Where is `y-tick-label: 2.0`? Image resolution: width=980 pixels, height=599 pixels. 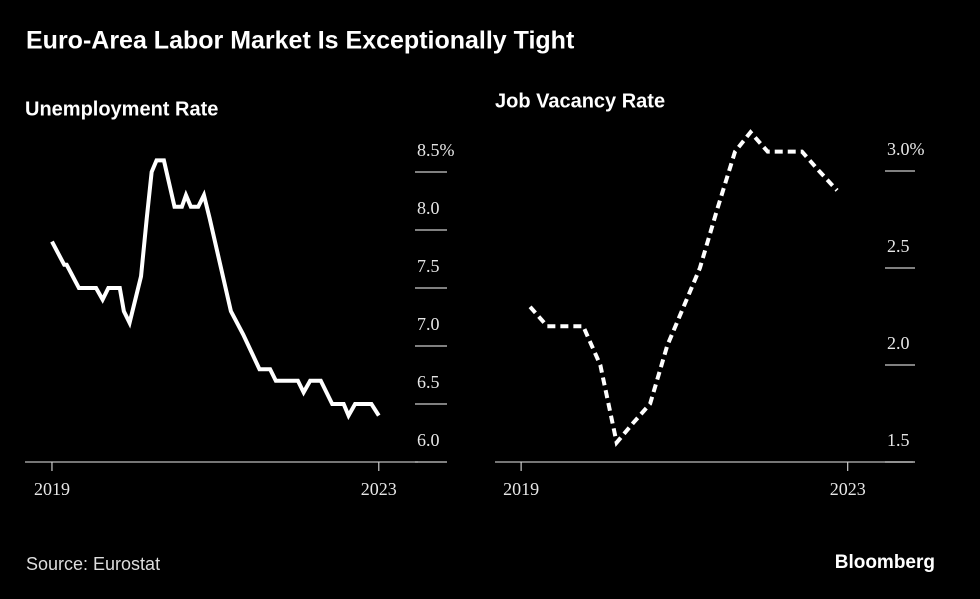
y-tick-label: 2.0 is located at coordinates (898, 343).